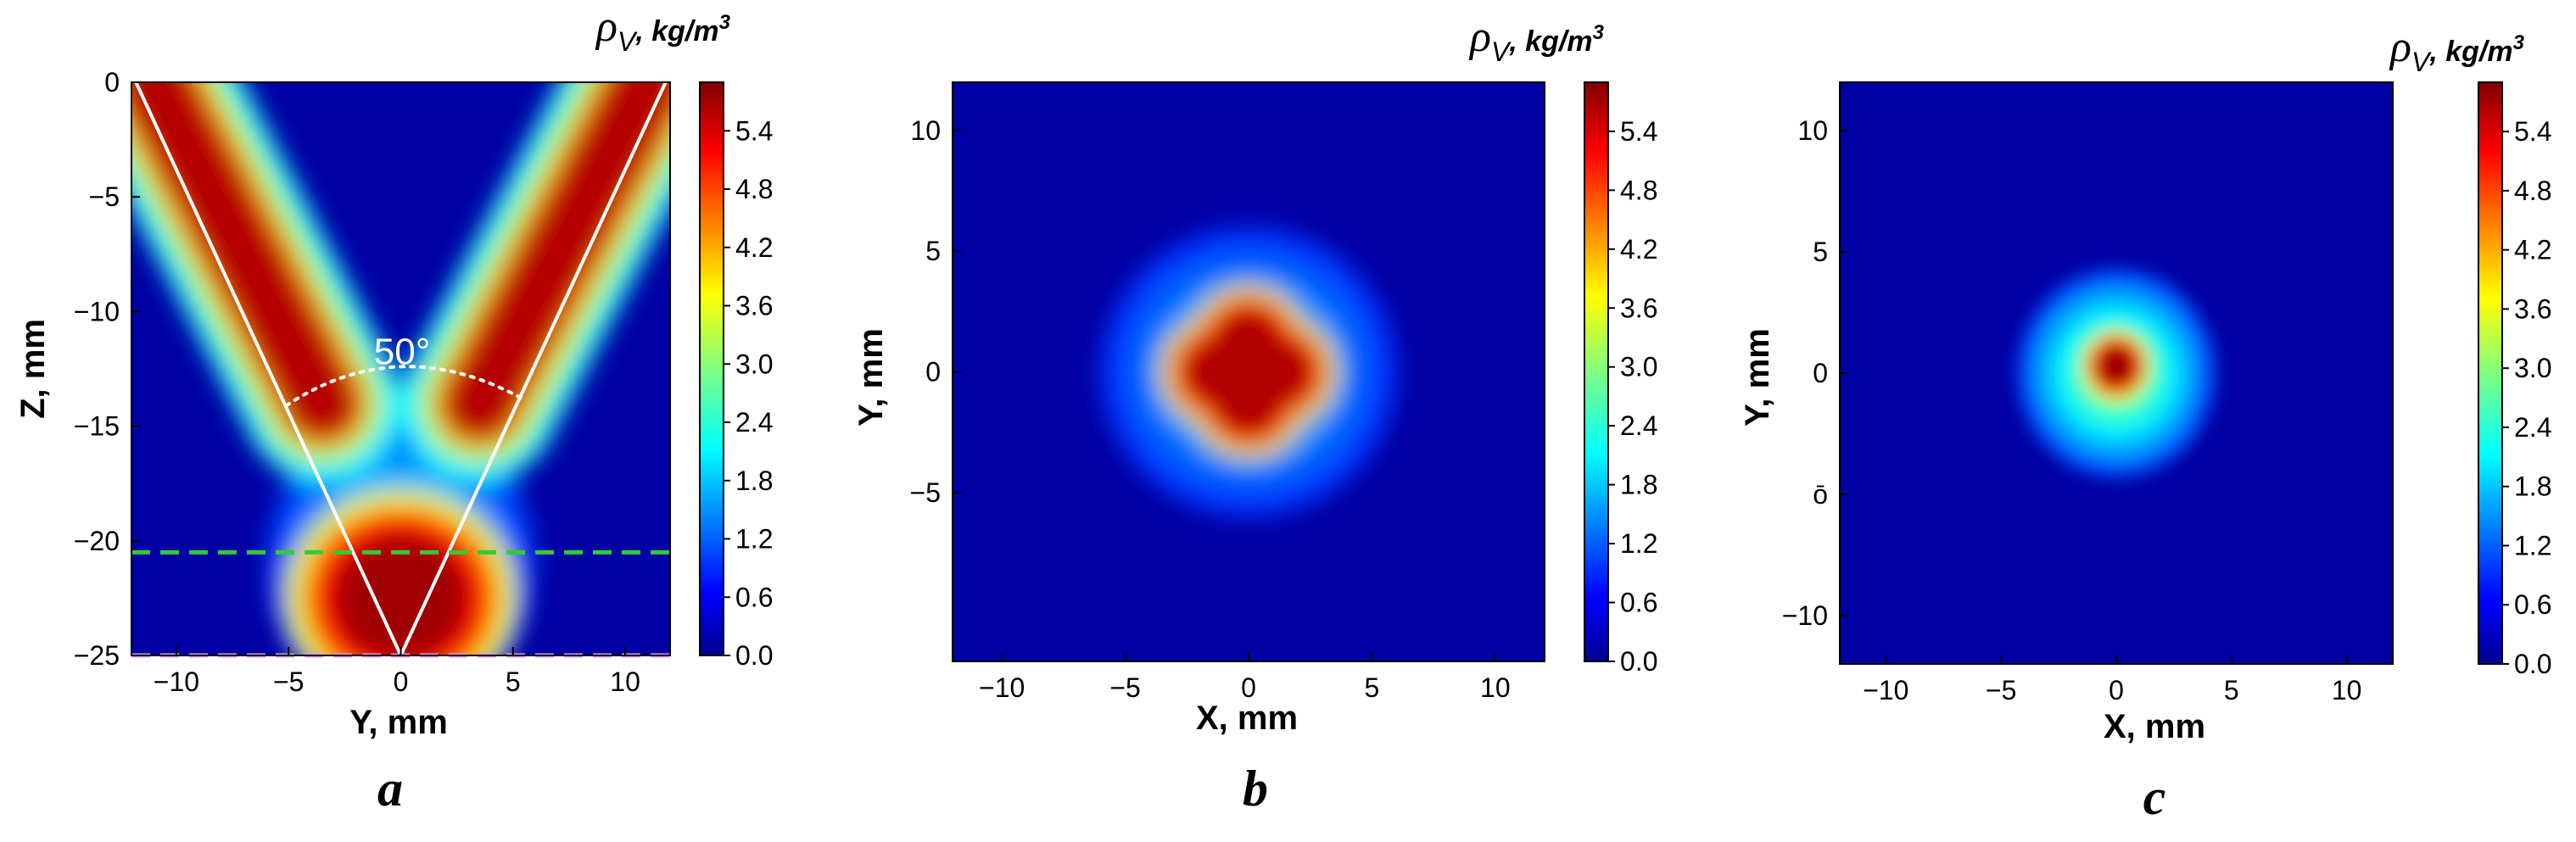 The image size is (2576, 842). I want to click on subfigure-label: a, so click(390, 789).